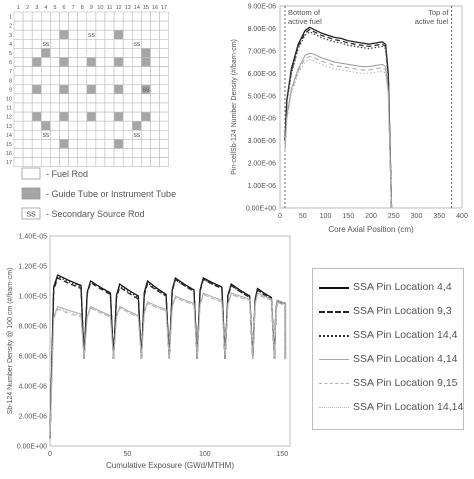 Image resolution: width=474 pixels, height=479 pixels. I want to click on row-number: 13, so click(9, 127).